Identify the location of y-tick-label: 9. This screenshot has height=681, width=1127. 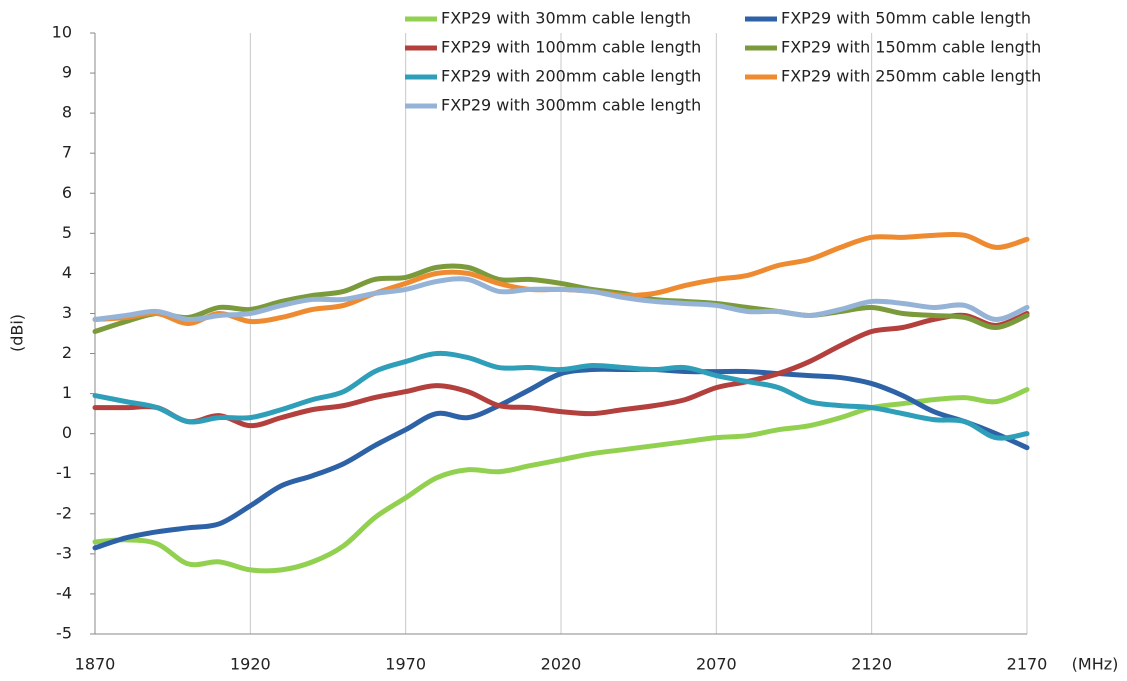
(67, 72).